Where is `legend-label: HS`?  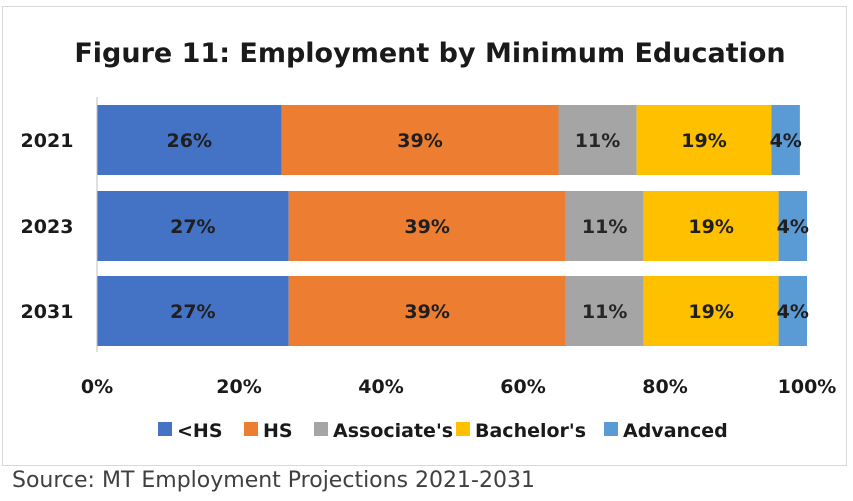 legend-label: HS is located at coordinates (278, 431).